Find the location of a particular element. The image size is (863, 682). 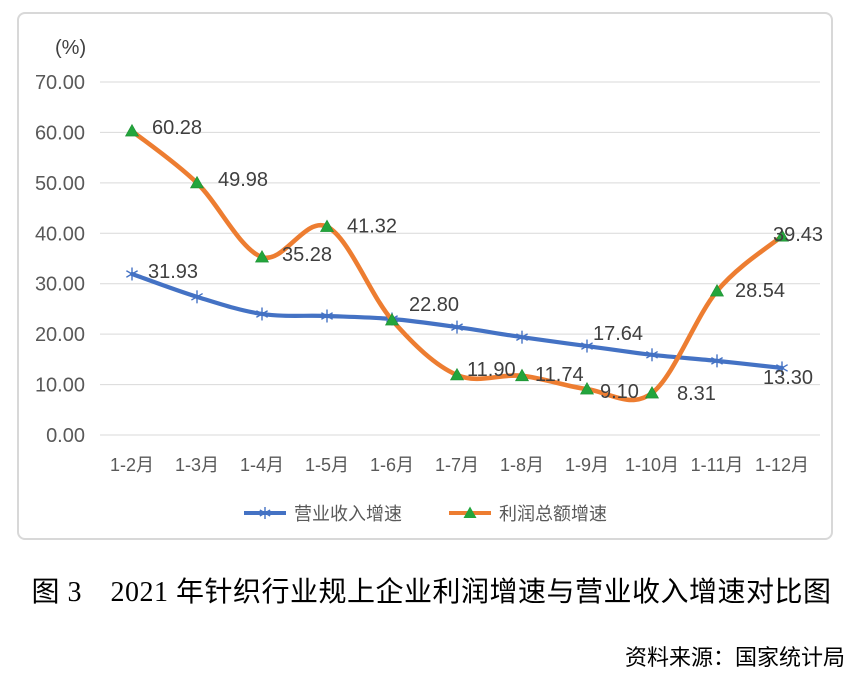

svg-text: 1-12月 is located at coordinates (782, 465).